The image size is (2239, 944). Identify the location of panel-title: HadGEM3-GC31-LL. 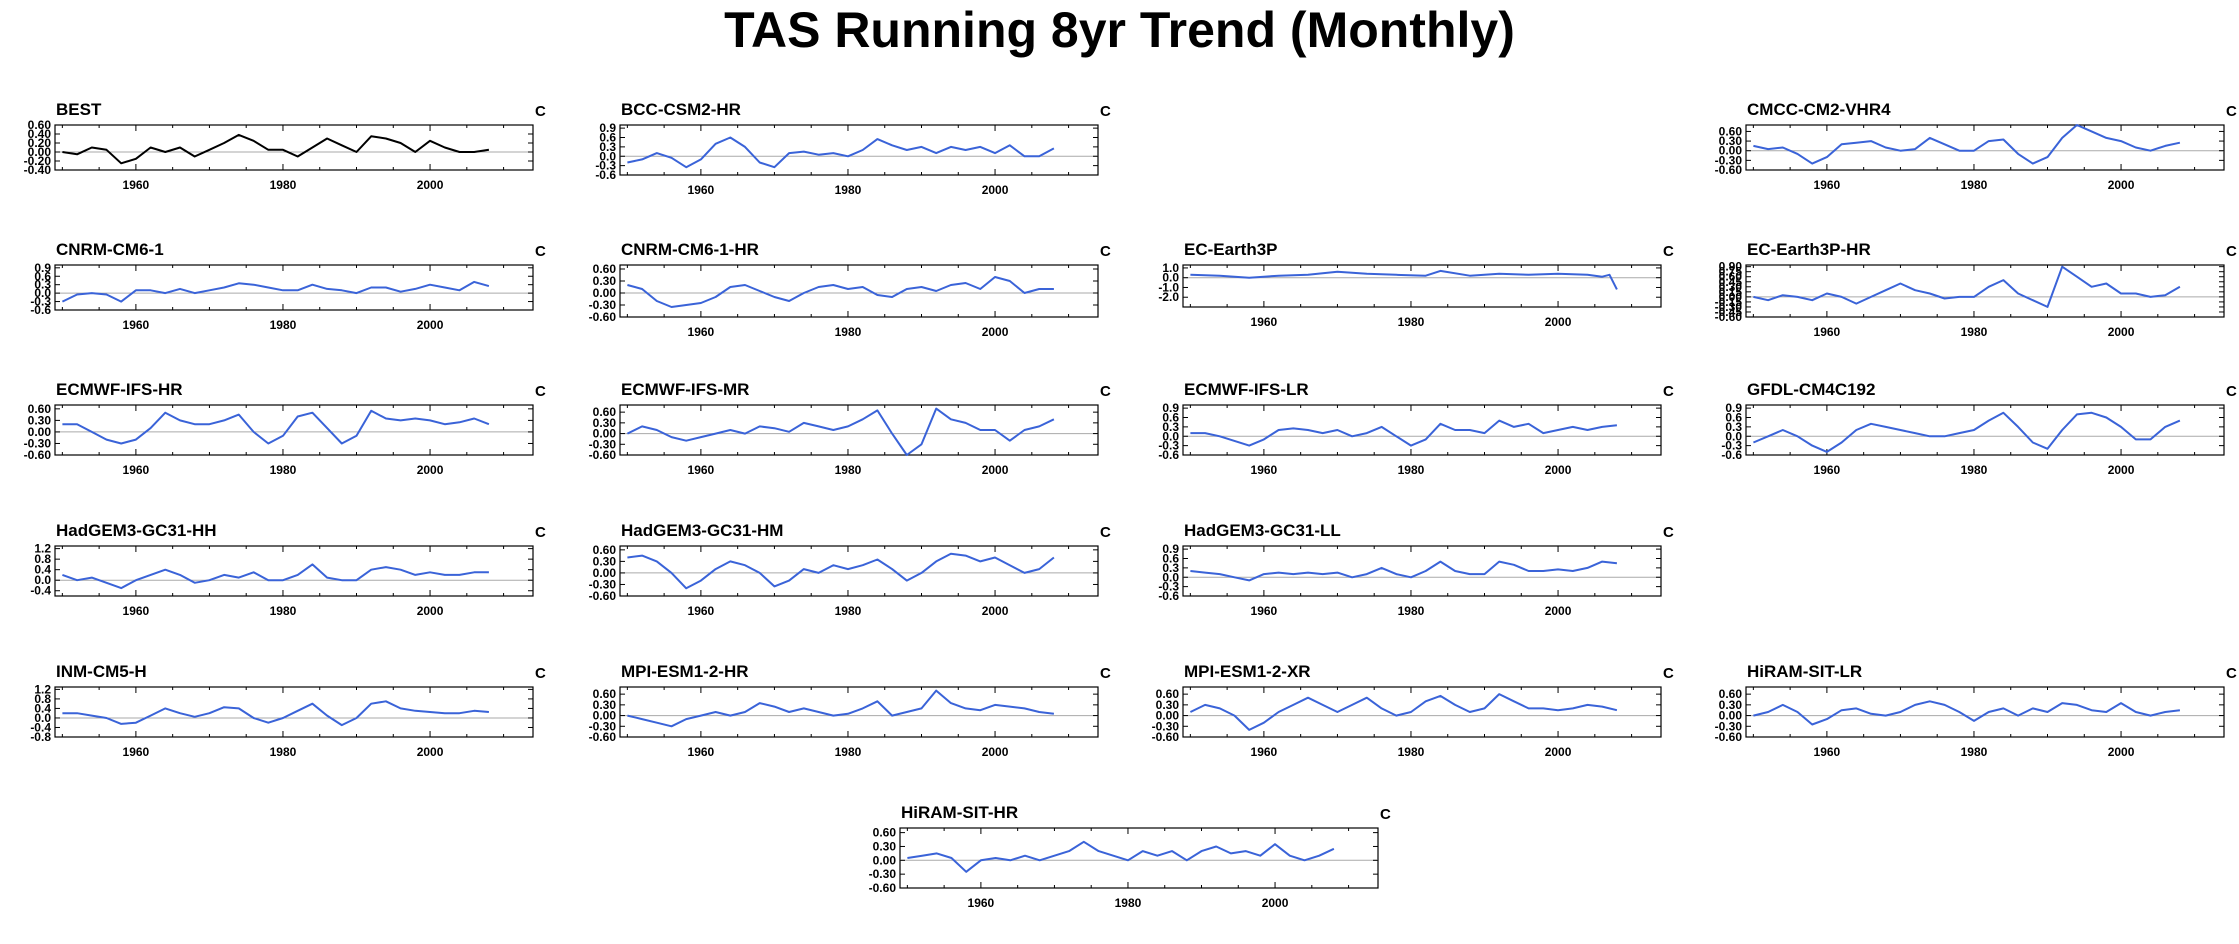
(1262, 530).